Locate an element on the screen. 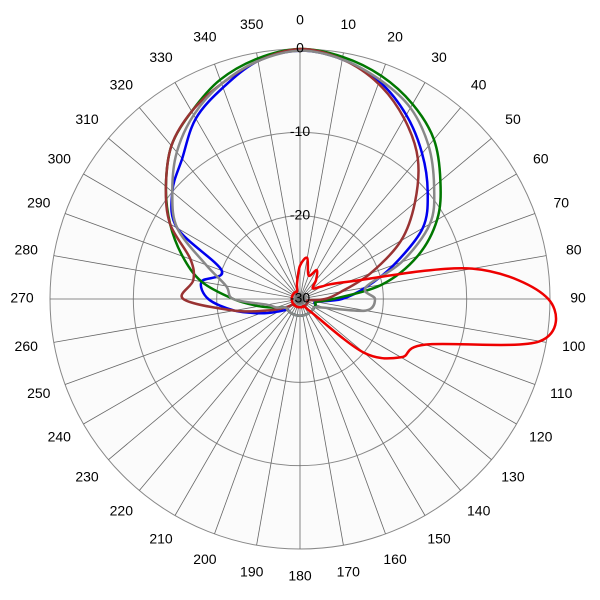 The width and height of the screenshot is (600, 600). angle-label: 60 is located at coordinates (541, 159).